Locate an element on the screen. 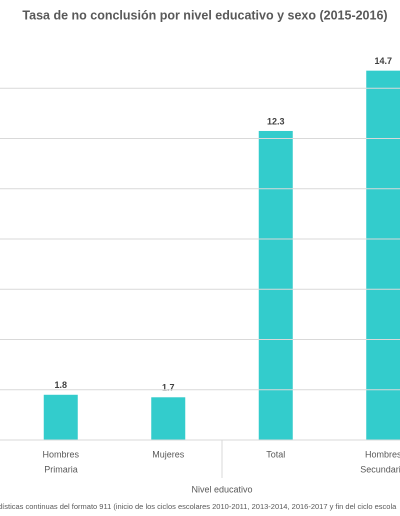 Image resolution: width=400 pixels, height=516 pixels. data-label: 12.3 is located at coordinates (276, 121).